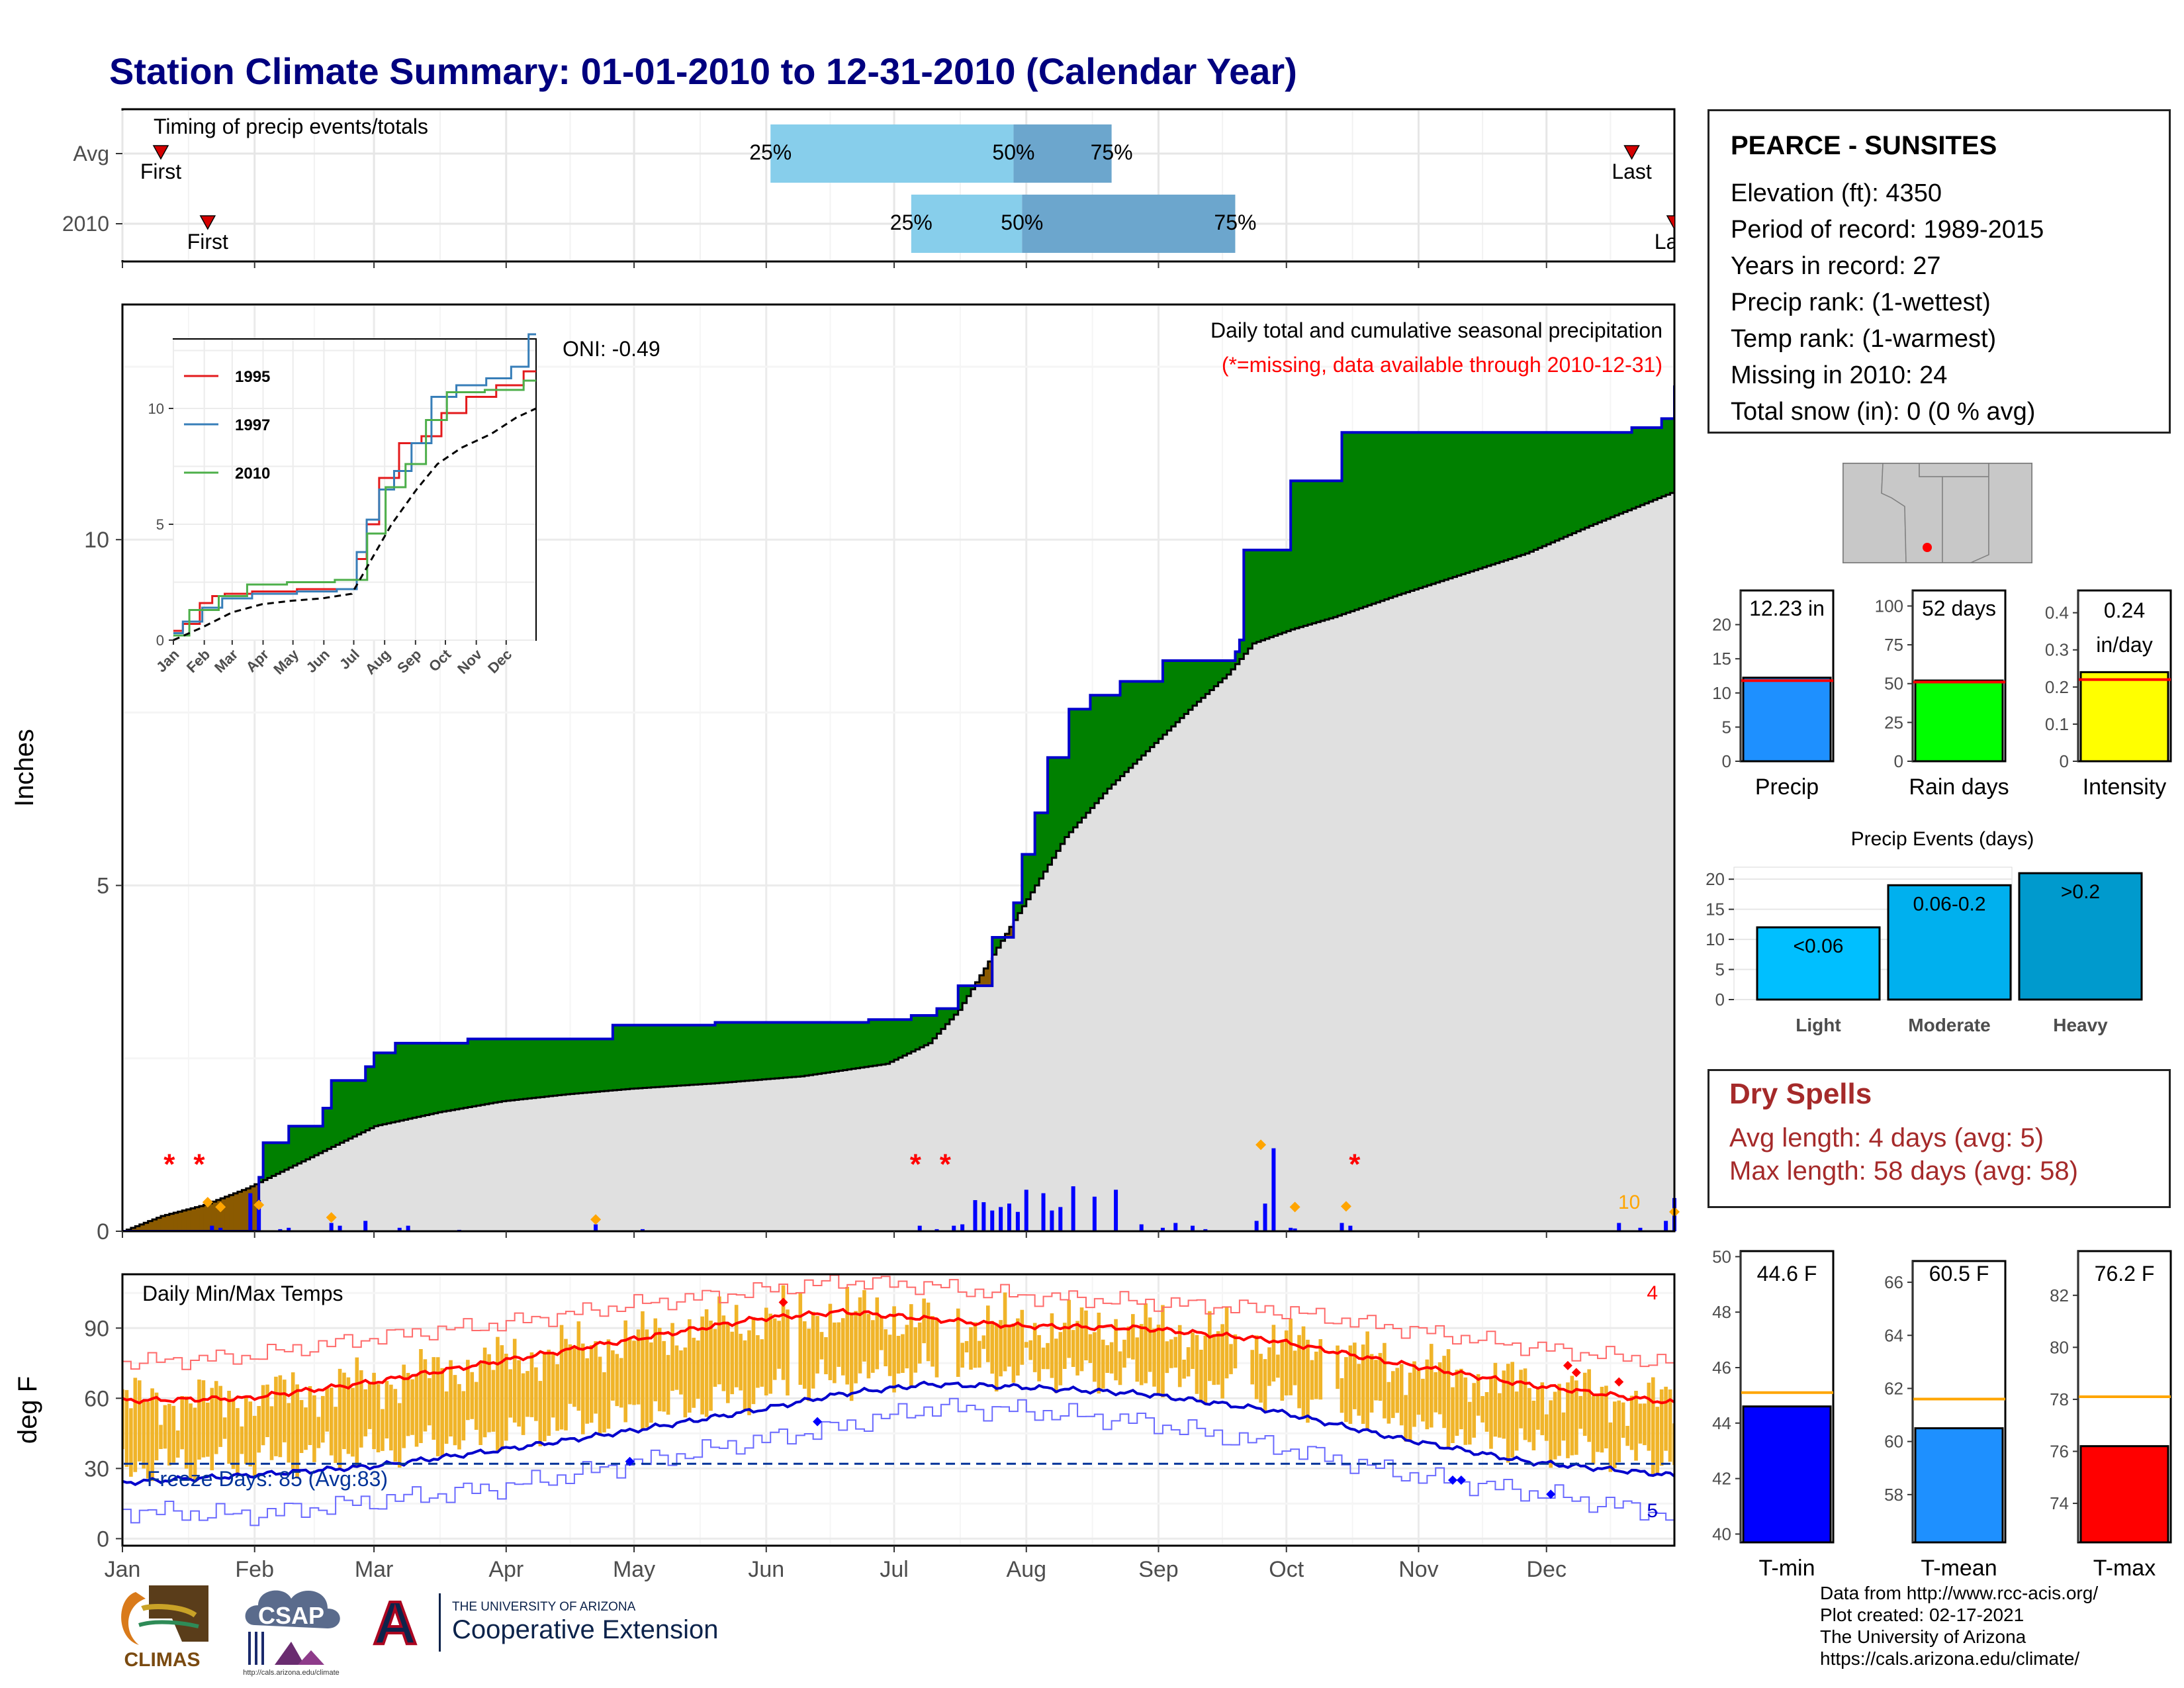 The height and width of the screenshot is (1688, 2184). I want to click on station-period: Period of record: 1989-2015, so click(1888, 230).